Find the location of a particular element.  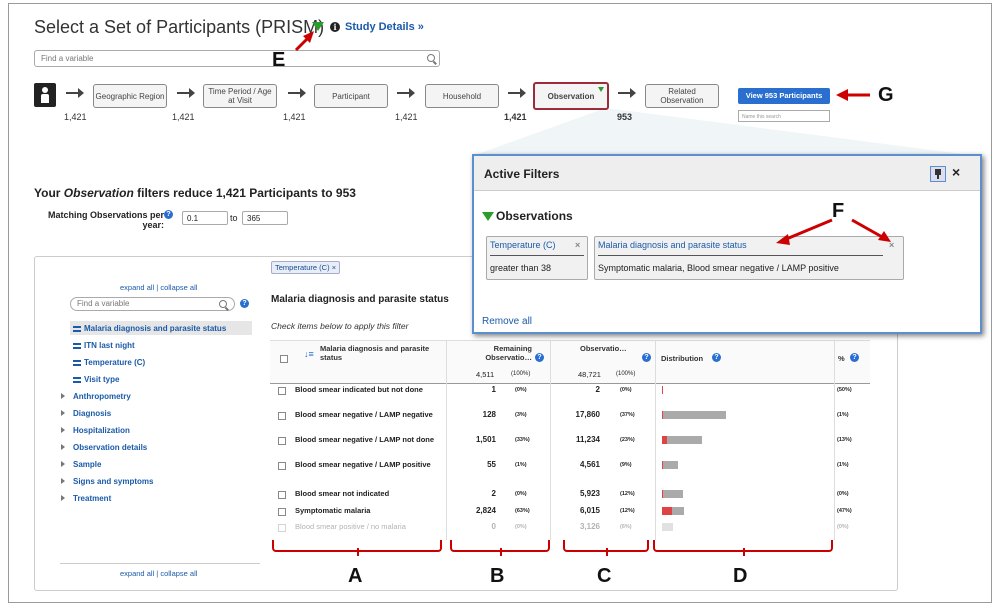

row-observations-pct: (6%) is located at coordinates (626, 527).